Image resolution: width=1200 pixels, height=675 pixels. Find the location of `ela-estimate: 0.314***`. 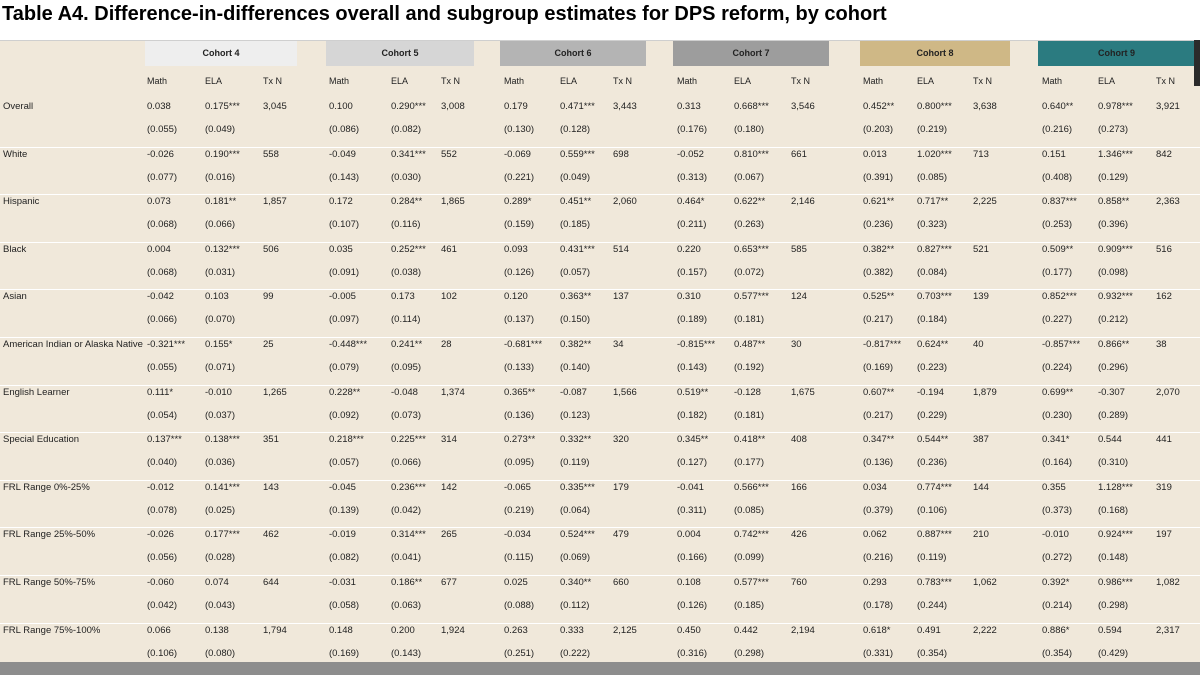

ela-estimate: 0.314*** is located at coordinates (408, 535).